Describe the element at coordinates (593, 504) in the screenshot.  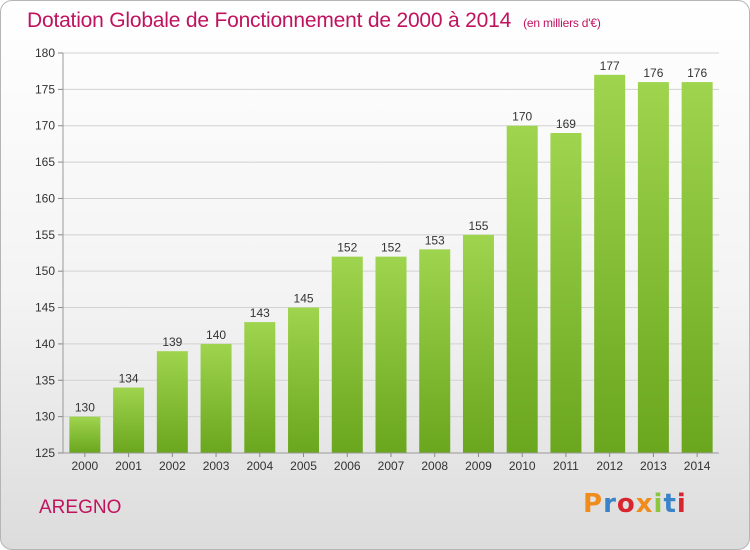
I see `logo-letter: P` at that location.